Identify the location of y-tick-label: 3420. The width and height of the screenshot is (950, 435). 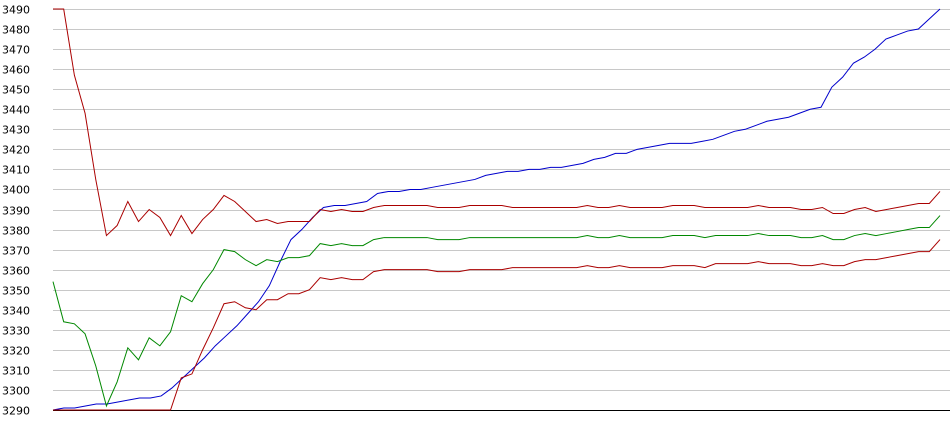
(16, 150).